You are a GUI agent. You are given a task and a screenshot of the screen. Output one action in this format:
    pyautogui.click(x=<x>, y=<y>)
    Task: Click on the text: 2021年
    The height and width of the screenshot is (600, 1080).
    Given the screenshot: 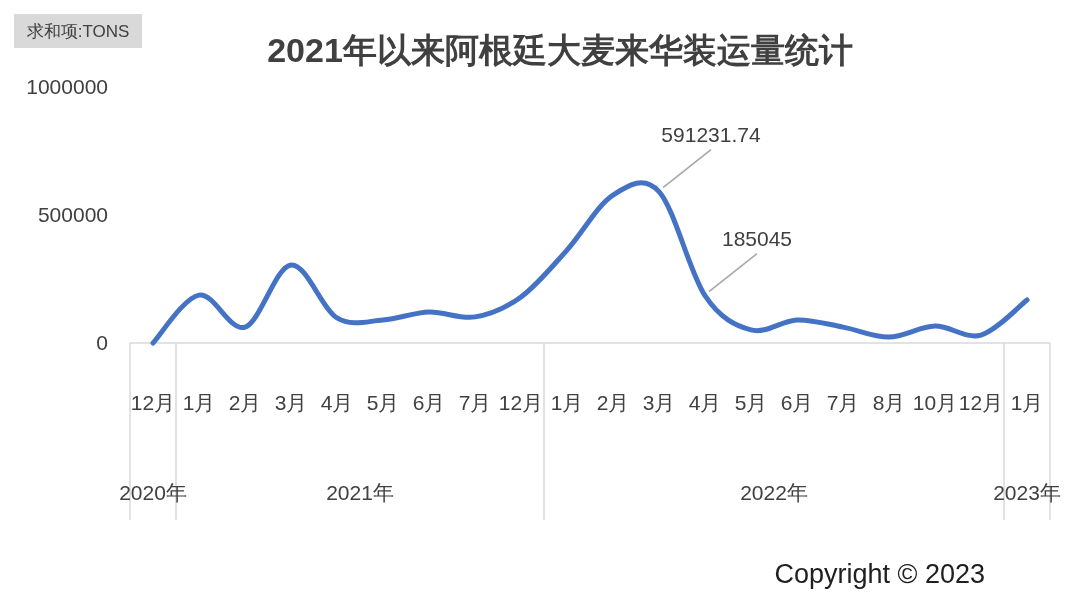 What is the action you would take?
    pyautogui.click(x=360, y=492)
    